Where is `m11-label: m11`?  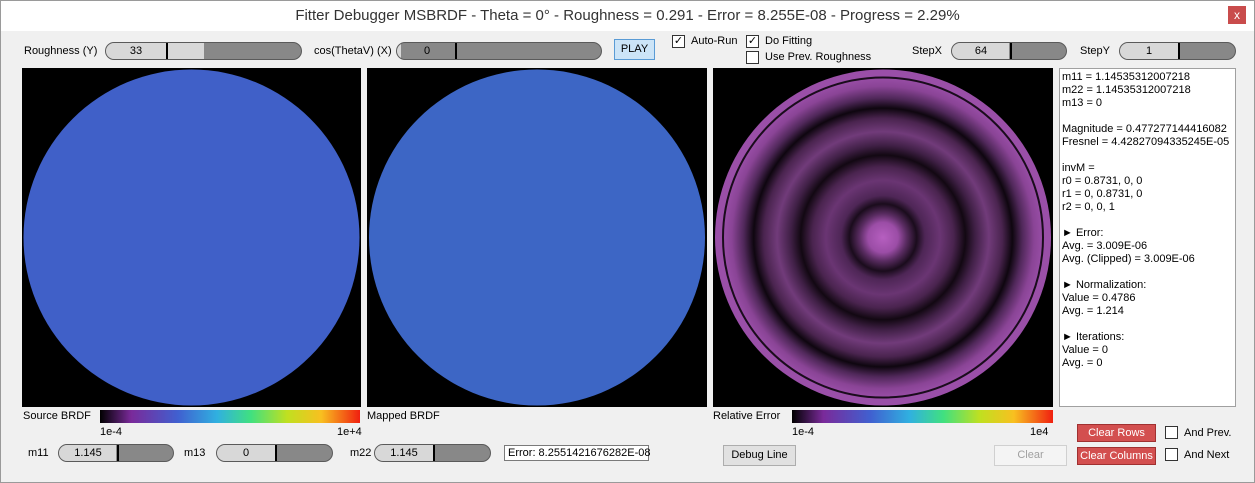 m11-label: m11 is located at coordinates (38, 453).